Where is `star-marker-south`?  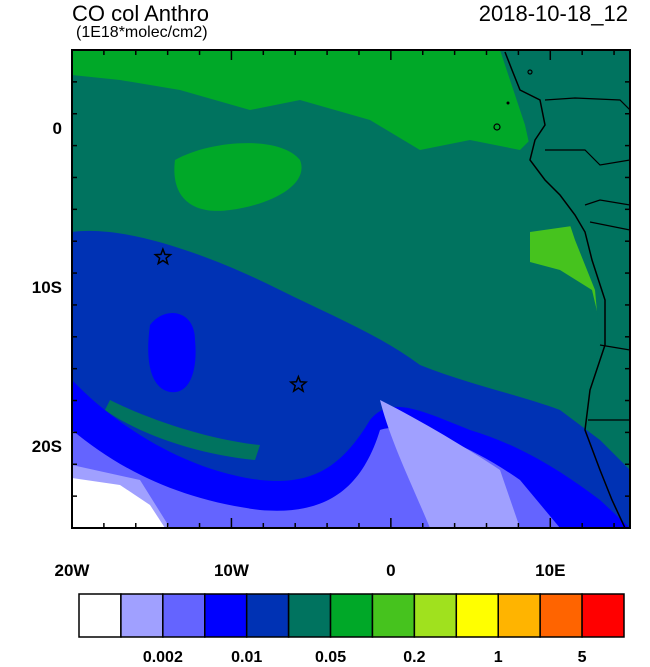 star-marker-south is located at coordinates (298, 383).